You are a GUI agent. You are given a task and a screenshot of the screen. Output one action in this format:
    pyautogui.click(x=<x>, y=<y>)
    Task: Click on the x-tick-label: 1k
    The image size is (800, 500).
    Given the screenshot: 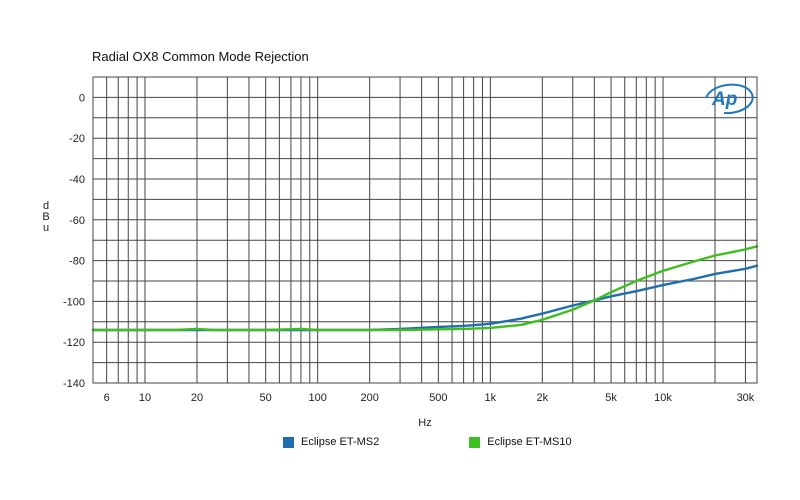 What is the action you would take?
    pyautogui.click(x=491, y=398)
    